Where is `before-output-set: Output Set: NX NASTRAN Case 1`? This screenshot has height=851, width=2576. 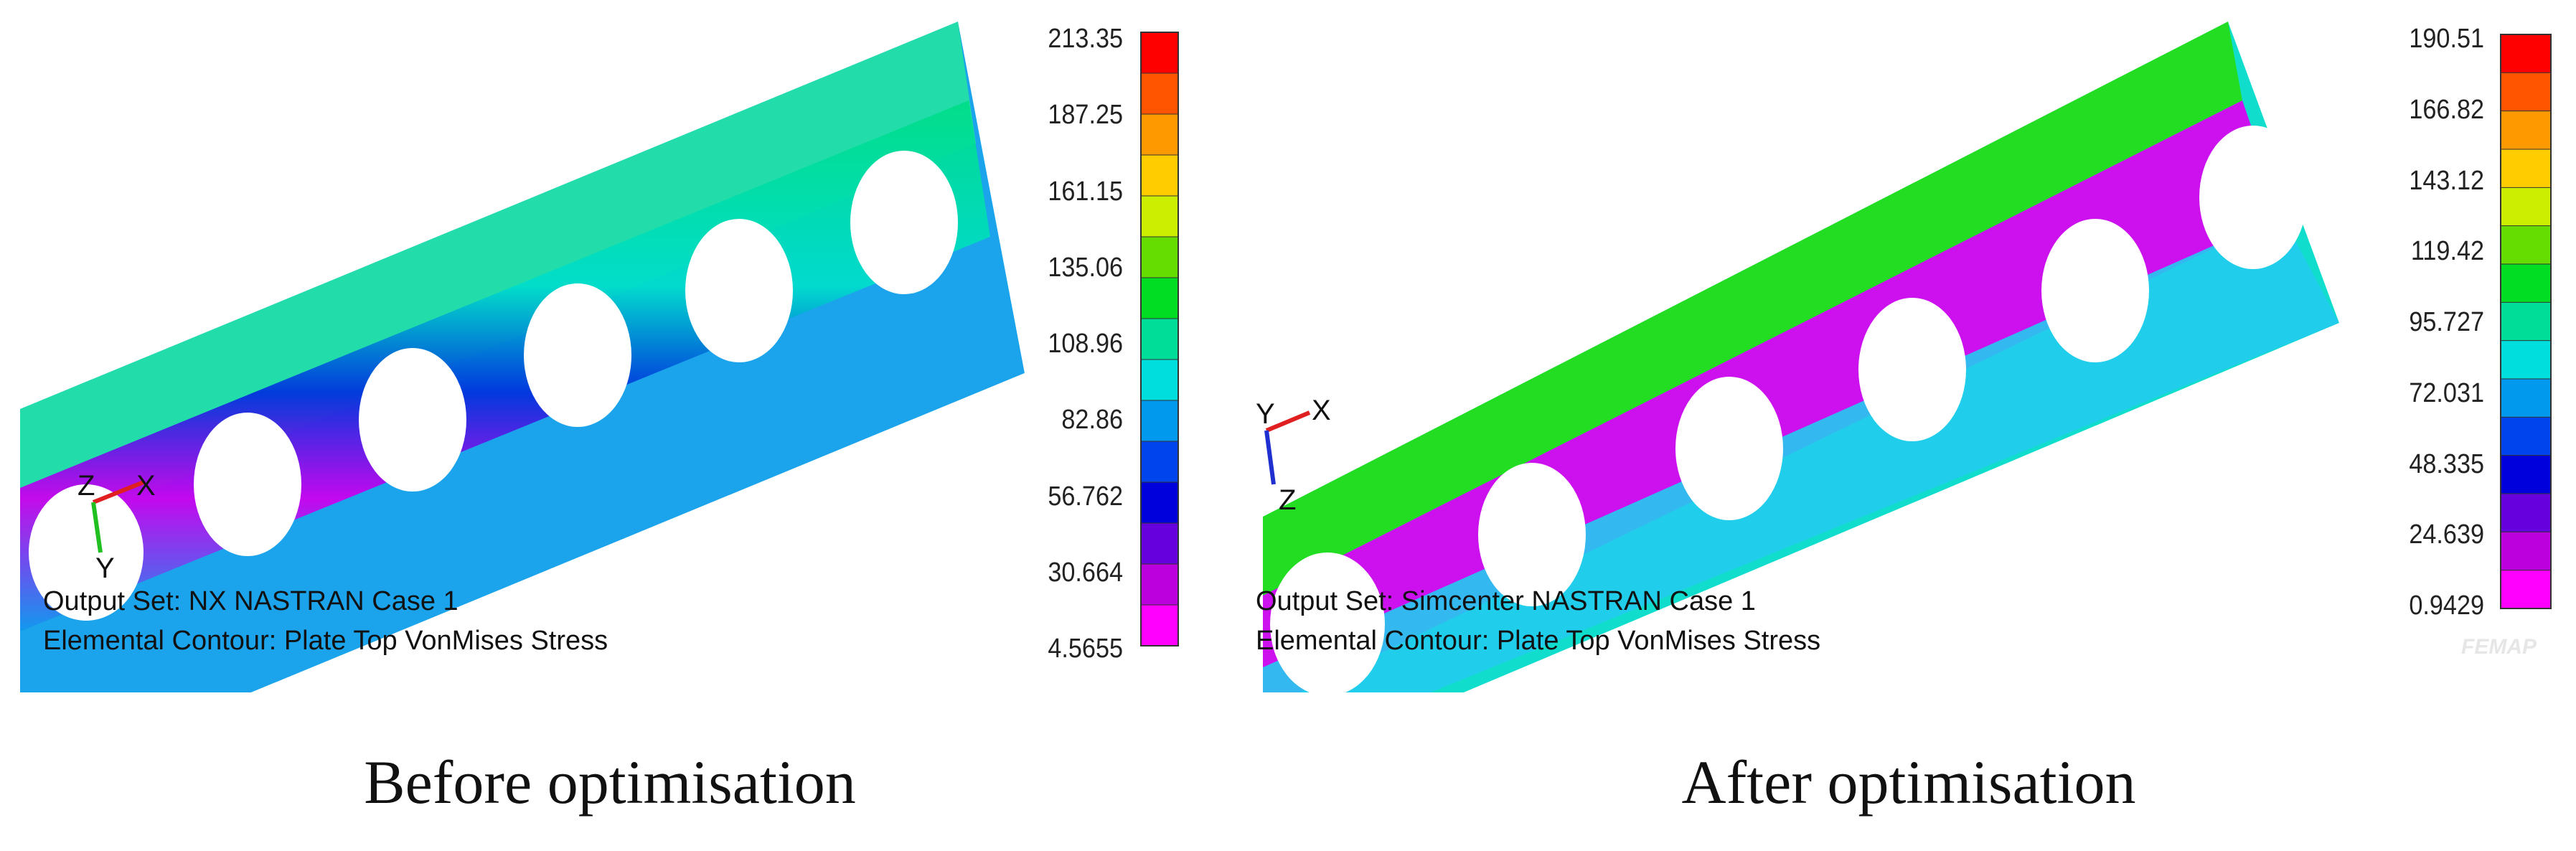
before-output-set: Output Set: NX NASTRAN Case 1 is located at coordinates (251, 601).